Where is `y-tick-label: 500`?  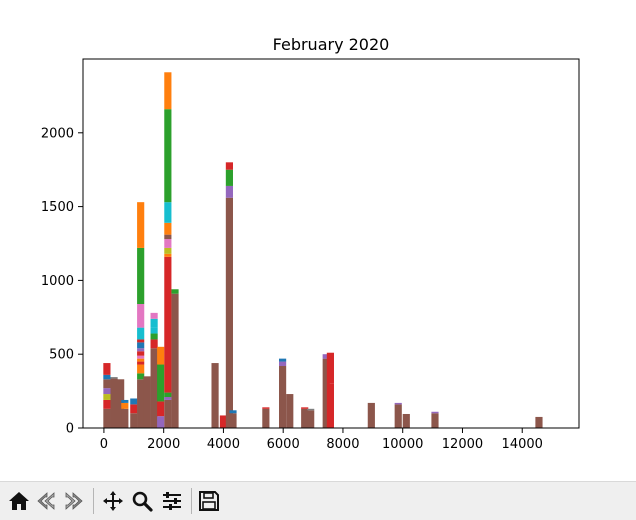
y-tick-label: 500 is located at coordinates (61, 355).